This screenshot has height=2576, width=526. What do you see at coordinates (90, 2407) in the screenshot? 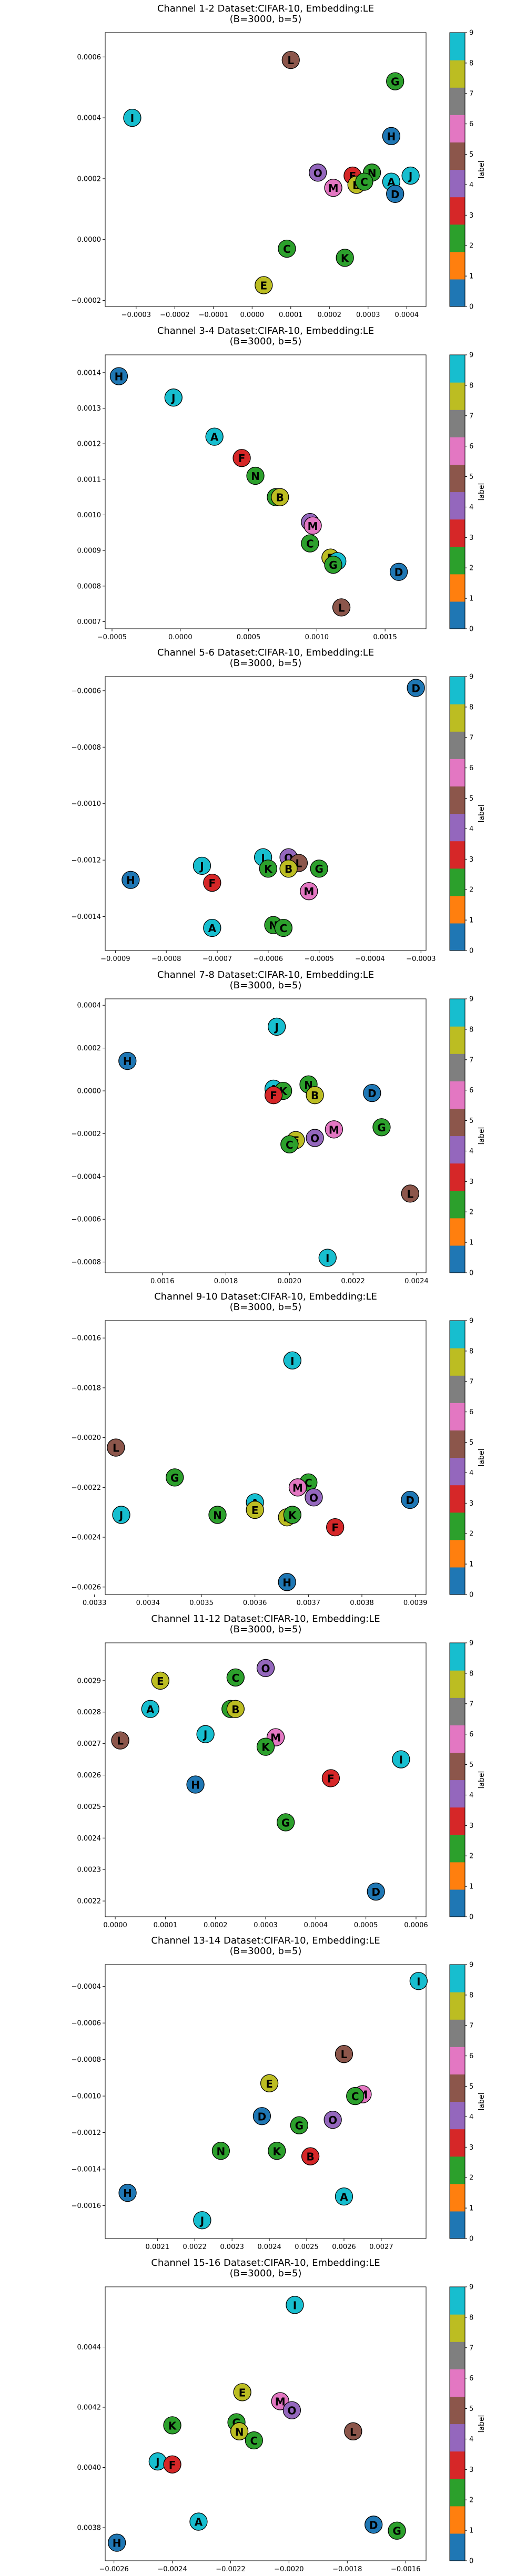
I see `y-tick-label: 0.0042` at bounding box center [90, 2407].